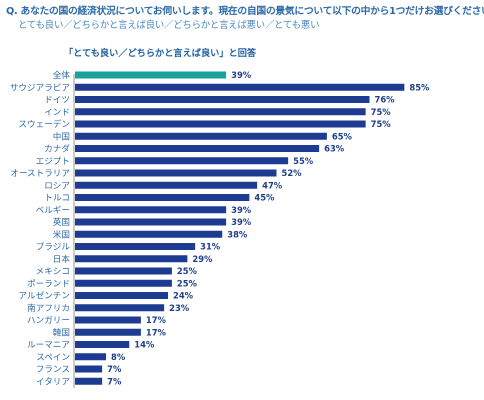  Describe the element at coordinates (57, 113) in the screenshot. I see `category-label: インド` at that location.